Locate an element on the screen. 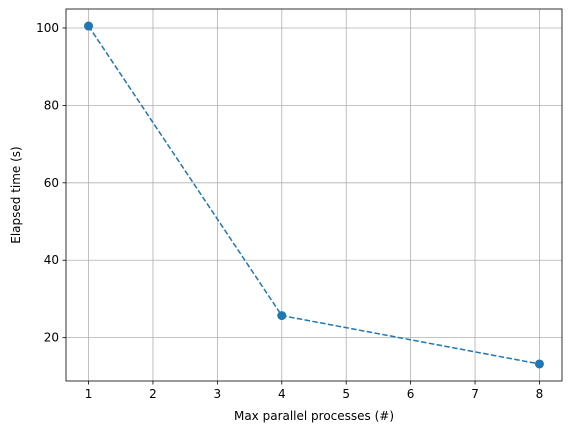  x-tick-label: 5 is located at coordinates (346, 394).